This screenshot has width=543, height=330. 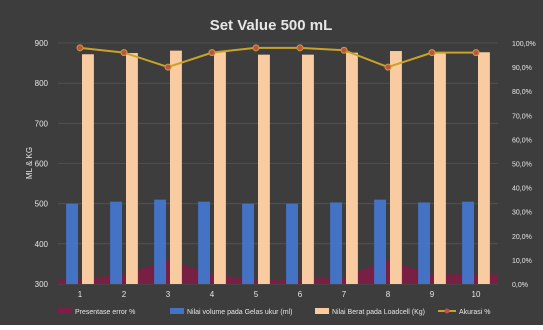 What do you see at coordinates (432, 294) in the screenshot?
I see `x-tick-label: 9` at bounding box center [432, 294].